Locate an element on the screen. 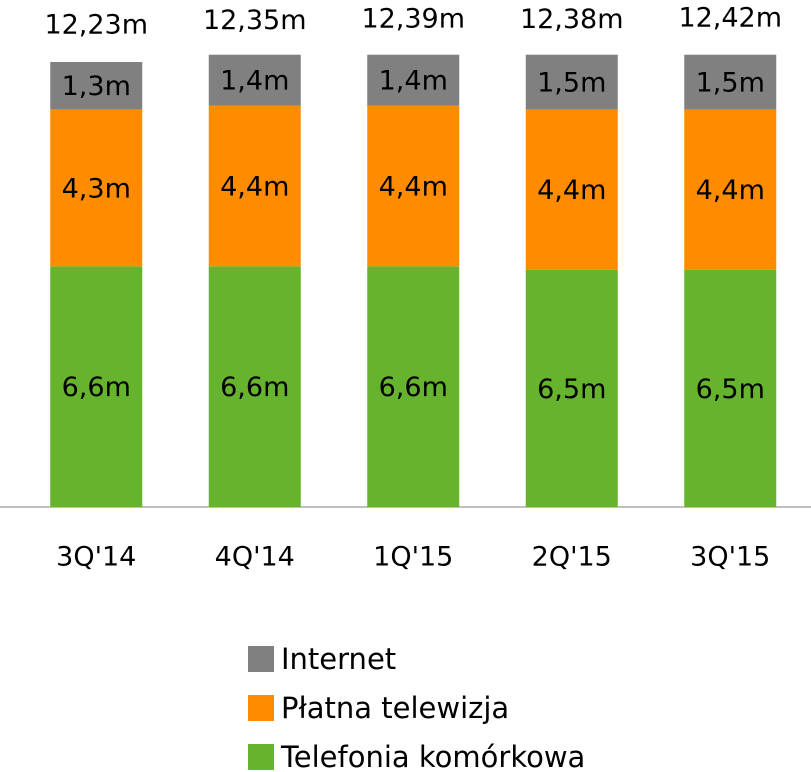  legend-label: Telefonia komórkowa is located at coordinates (432, 756).